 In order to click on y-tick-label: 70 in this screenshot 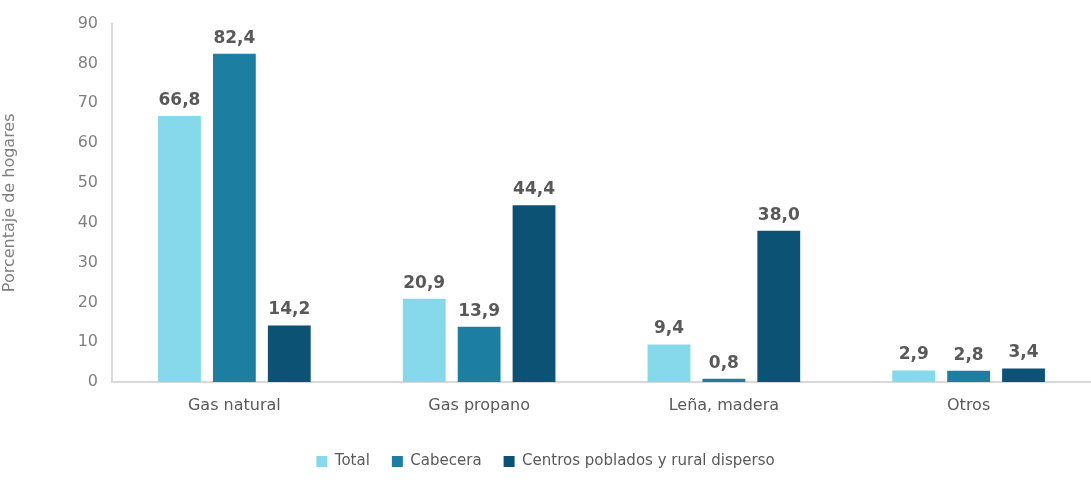, I will do `click(87, 102)`.